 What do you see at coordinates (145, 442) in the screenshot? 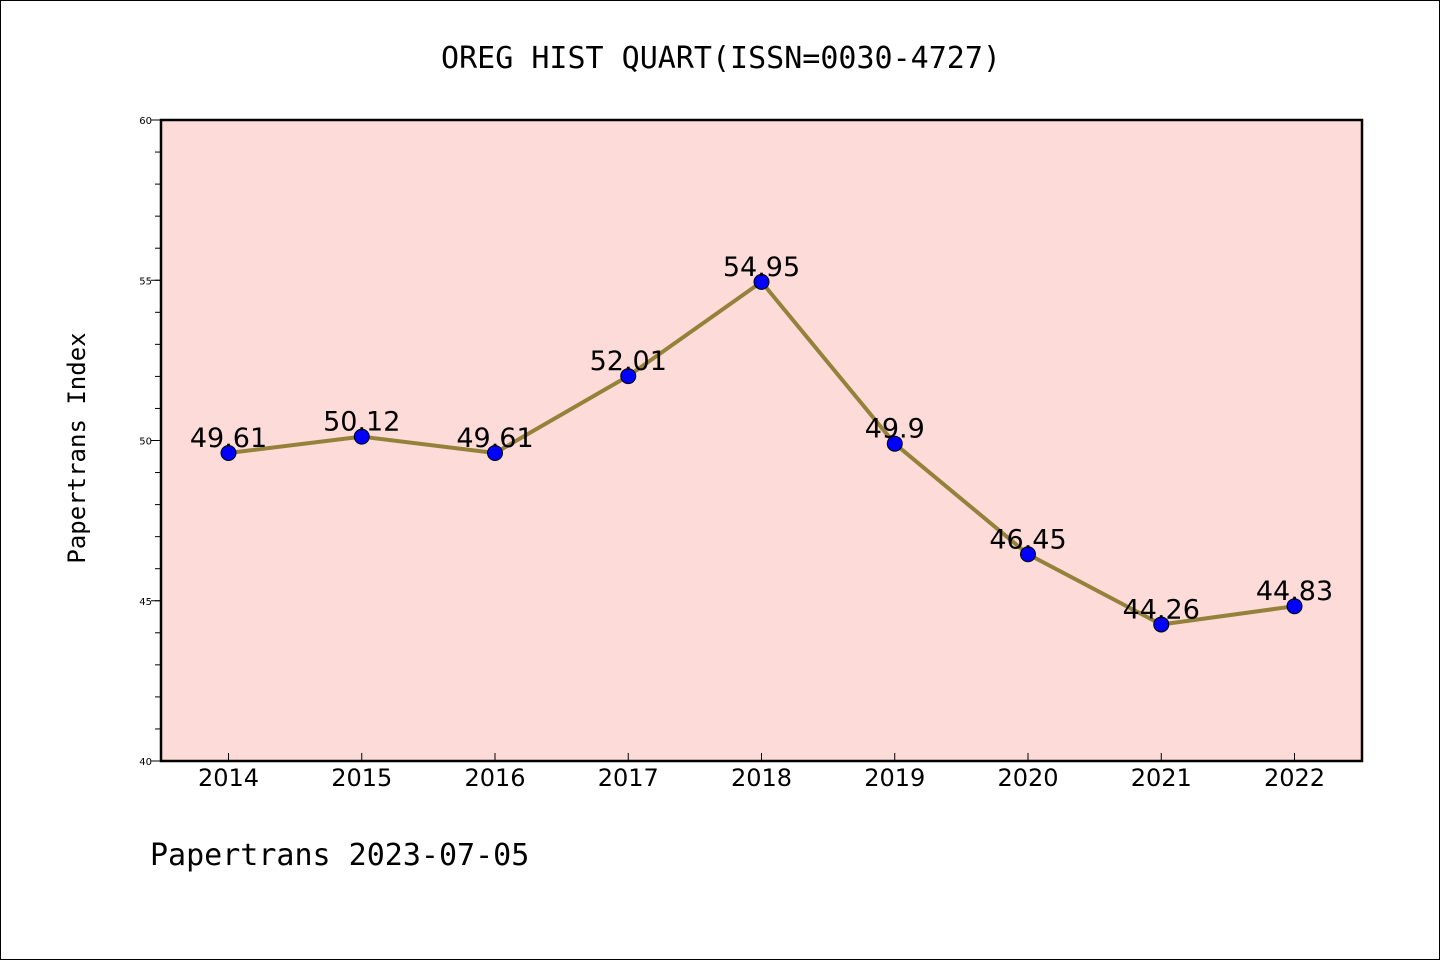
I see `y-tick-label: 50` at bounding box center [145, 442].